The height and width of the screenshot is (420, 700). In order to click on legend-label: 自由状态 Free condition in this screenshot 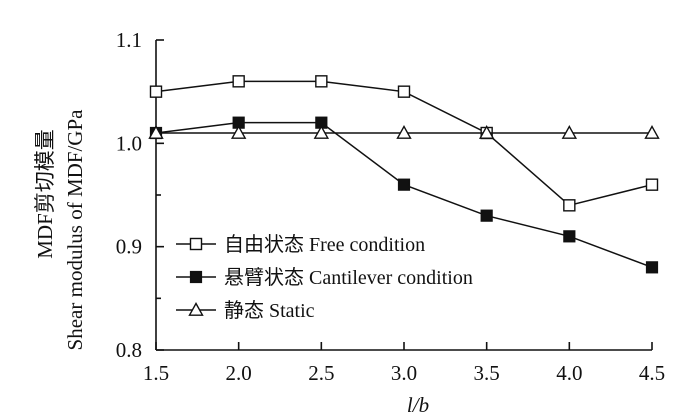, I will do `click(324, 244)`.